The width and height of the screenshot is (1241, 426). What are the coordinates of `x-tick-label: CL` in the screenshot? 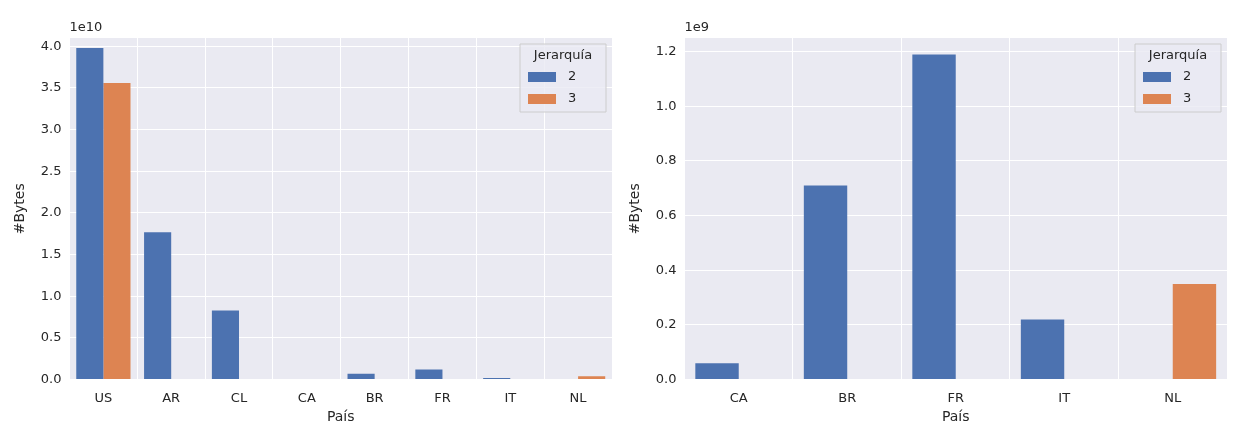 It's located at (239, 397).